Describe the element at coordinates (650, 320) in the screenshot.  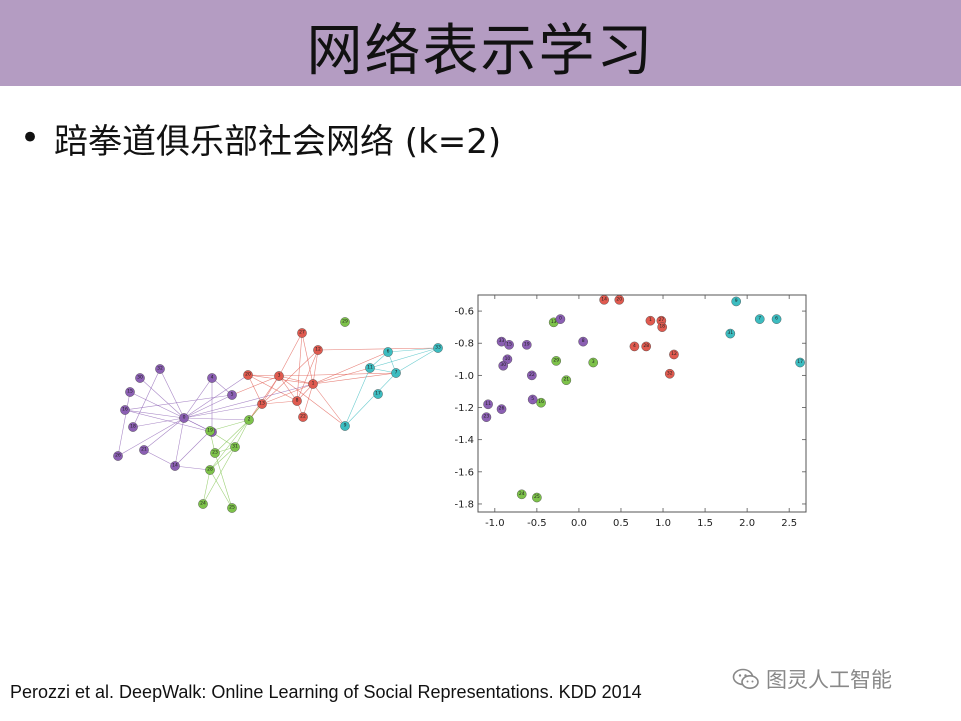
I see `scatter-point: 1` at that location.